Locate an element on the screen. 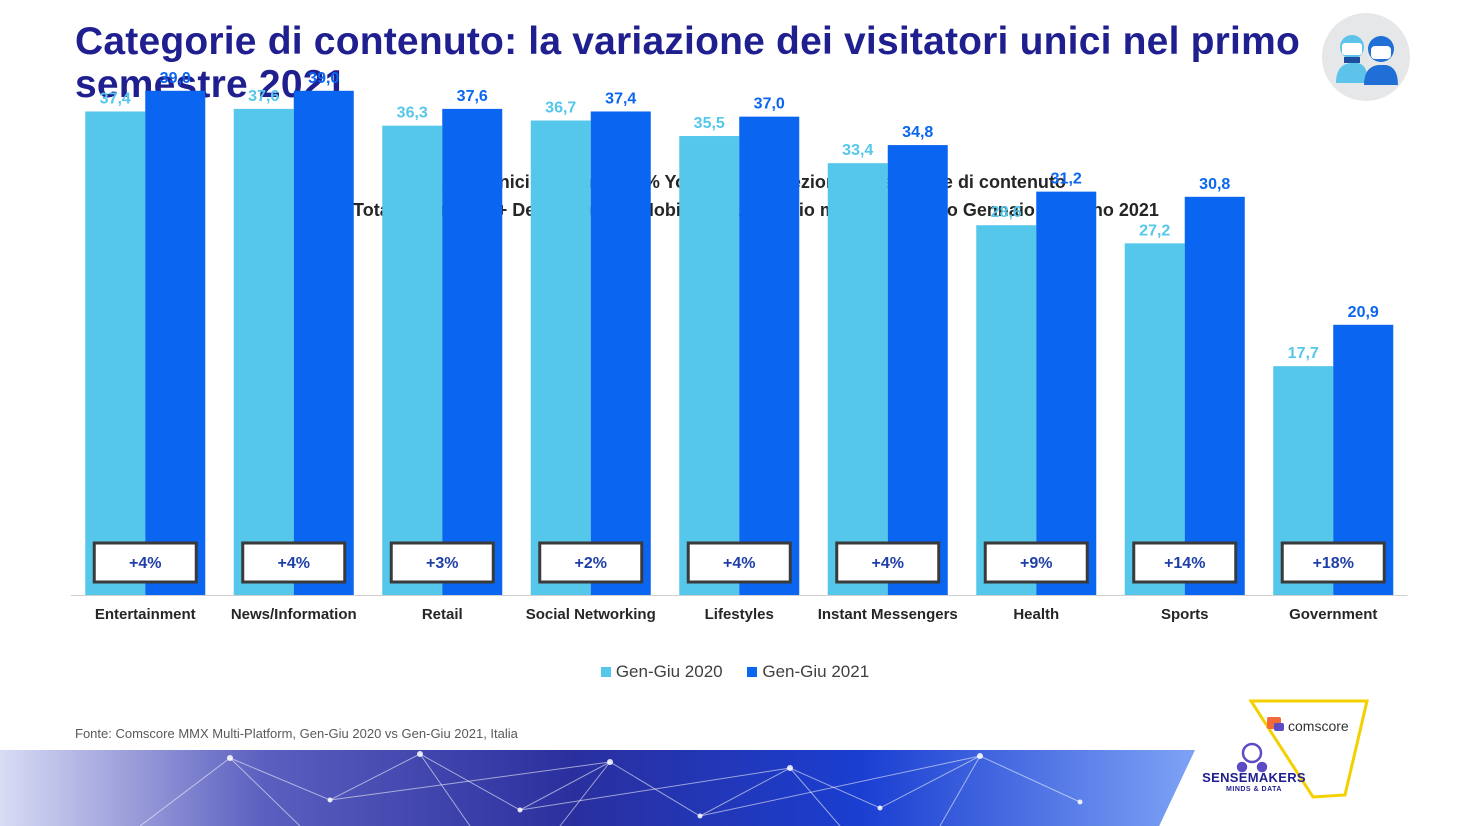  data-label-2020: 28,6 is located at coordinates (1006, 212).